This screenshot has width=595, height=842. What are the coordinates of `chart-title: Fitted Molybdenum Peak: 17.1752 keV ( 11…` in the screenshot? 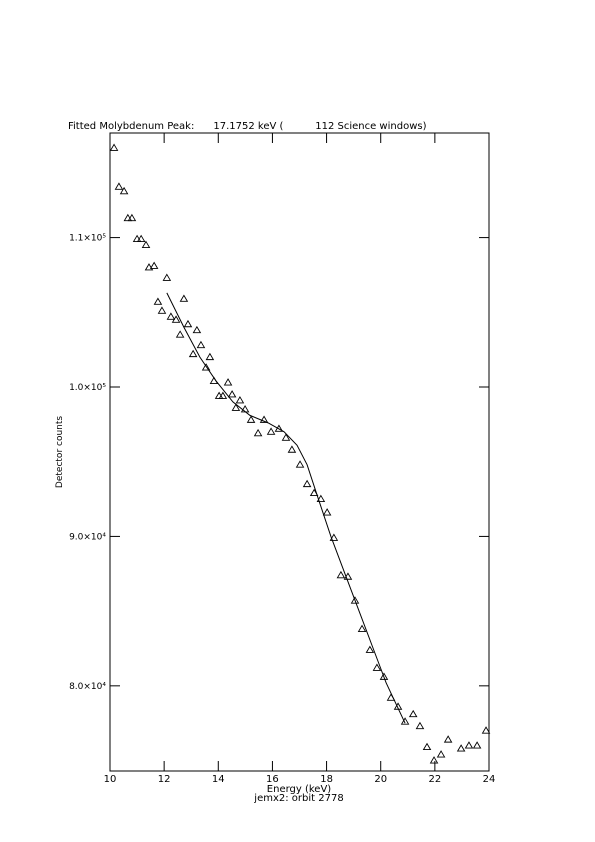 It's located at (247, 126).